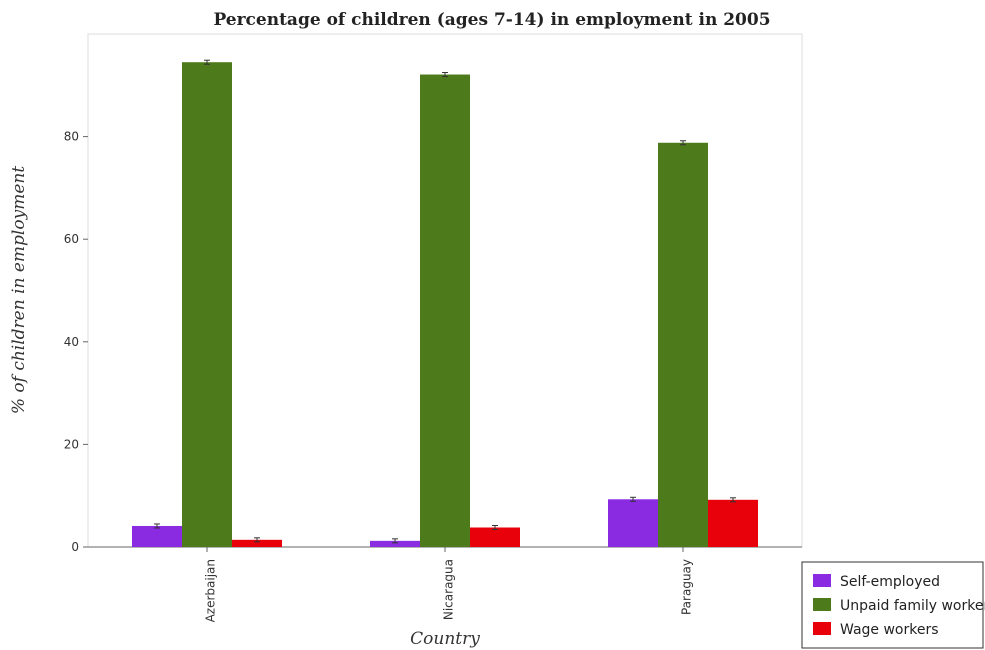  I want to click on y-tick-label: 20, so click(71, 444).